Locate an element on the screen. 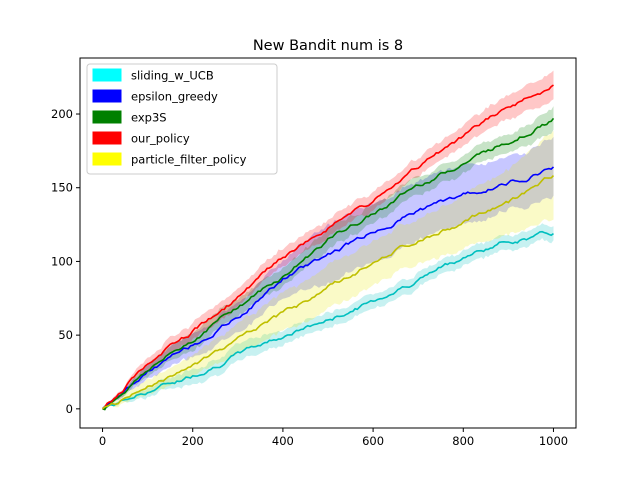  x-tick-label: 1000 is located at coordinates (553, 441).